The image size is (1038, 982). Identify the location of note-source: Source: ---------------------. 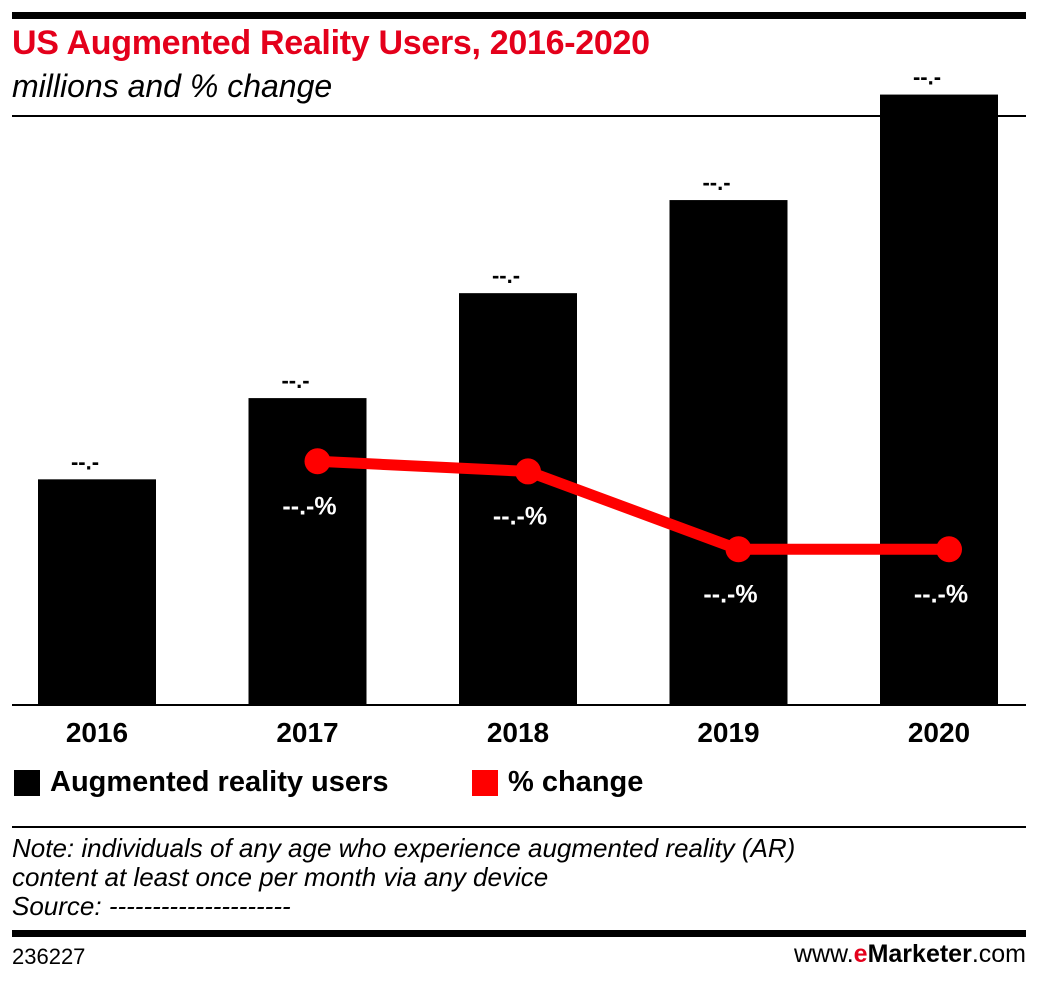
(151, 906).